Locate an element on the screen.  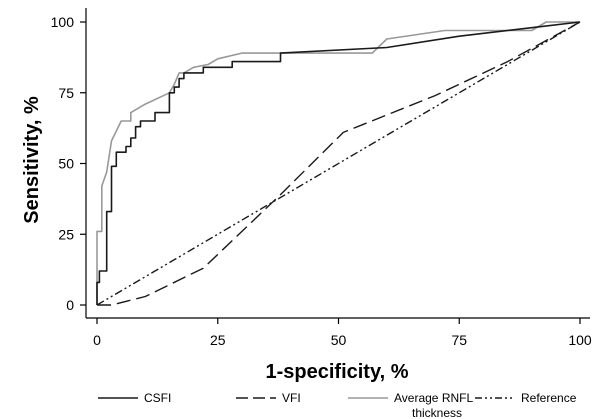
y-tick-label: 100 is located at coordinates (63, 22).